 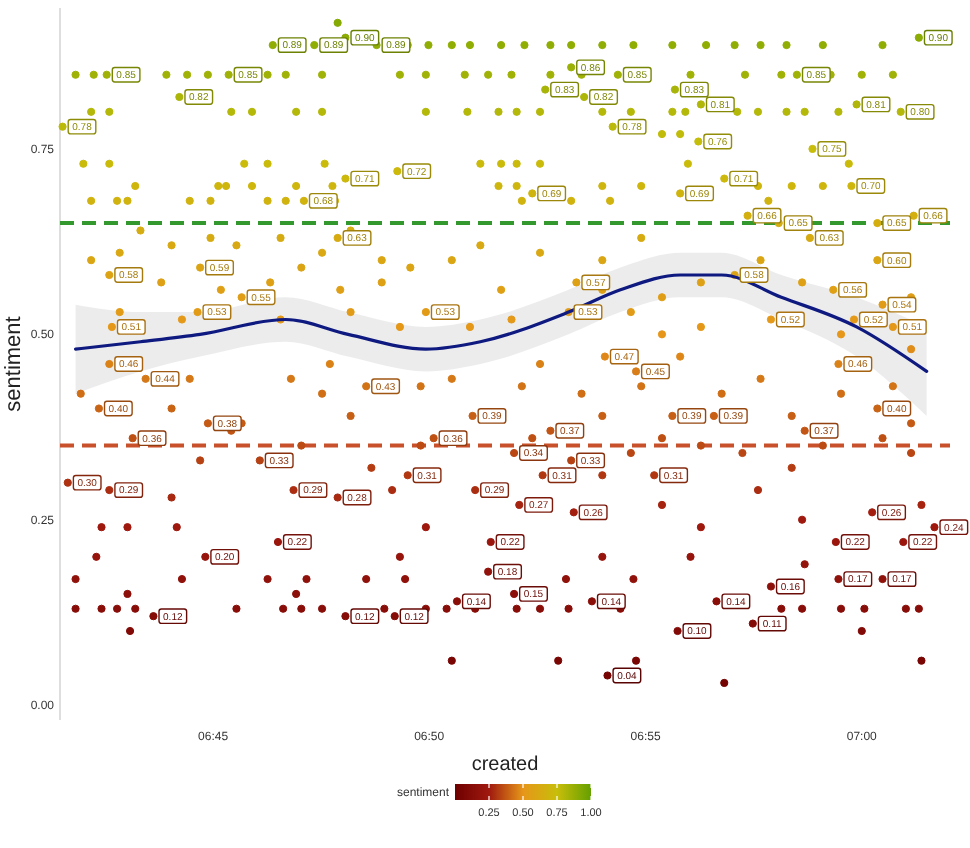 What do you see at coordinates (501, 323) in the screenshot?
I see `line-series` at bounding box center [501, 323].